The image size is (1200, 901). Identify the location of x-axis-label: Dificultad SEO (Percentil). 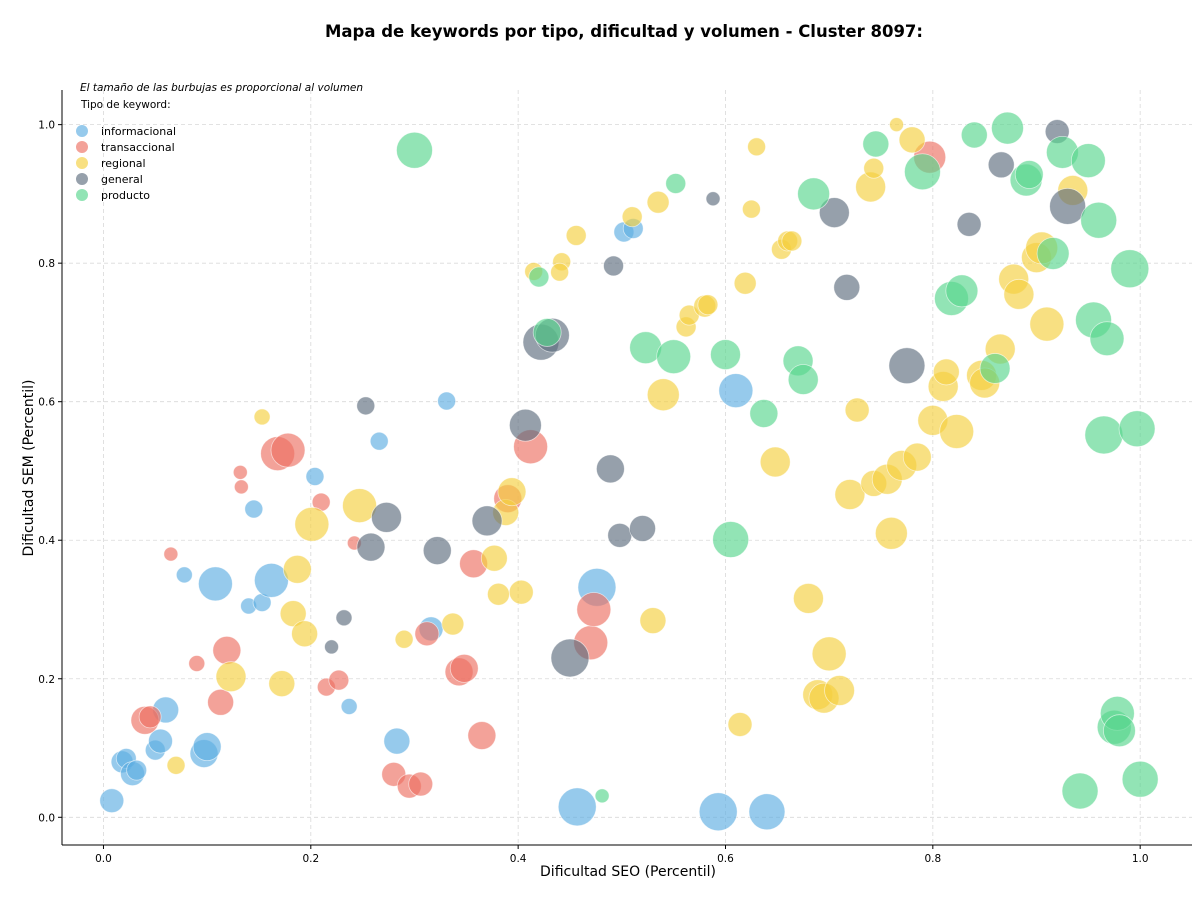
(628, 872).